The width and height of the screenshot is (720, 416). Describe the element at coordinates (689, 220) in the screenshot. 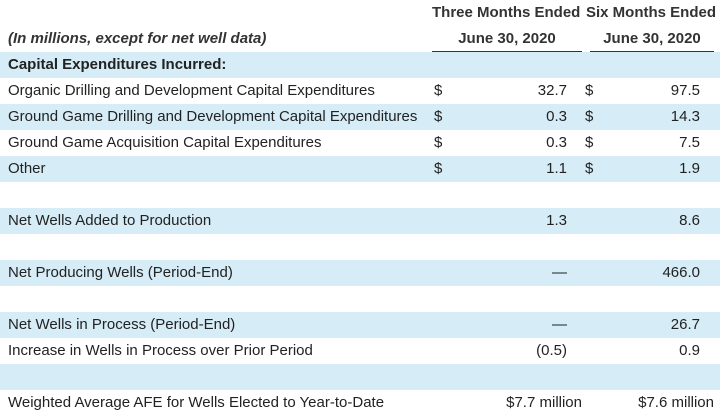

I see `six-month-value: 8.6` at that location.